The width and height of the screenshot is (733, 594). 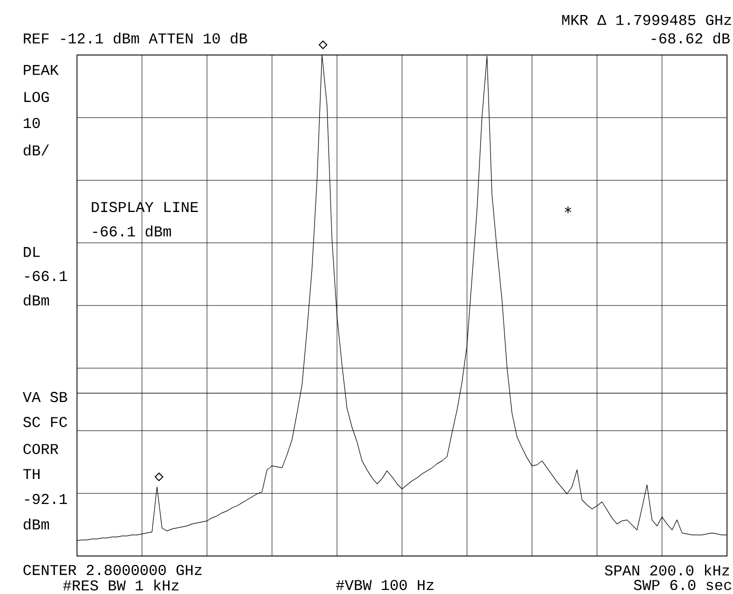 What do you see at coordinates (113, 570) in the screenshot?
I see `text: CENTER 2.8000000 GHz` at bounding box center [113, 570].